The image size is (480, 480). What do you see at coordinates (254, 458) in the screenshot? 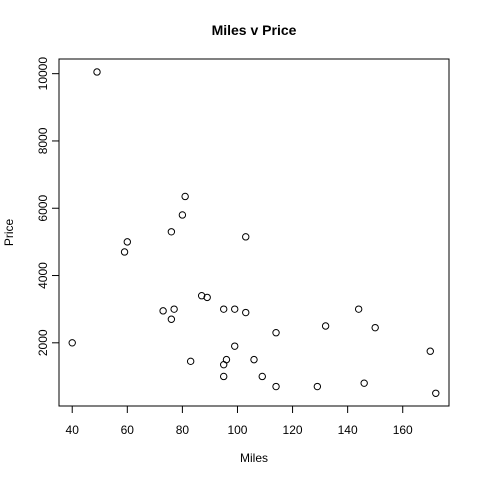
I see `x-axis-label: Miles` at bounding box center [254, 458].